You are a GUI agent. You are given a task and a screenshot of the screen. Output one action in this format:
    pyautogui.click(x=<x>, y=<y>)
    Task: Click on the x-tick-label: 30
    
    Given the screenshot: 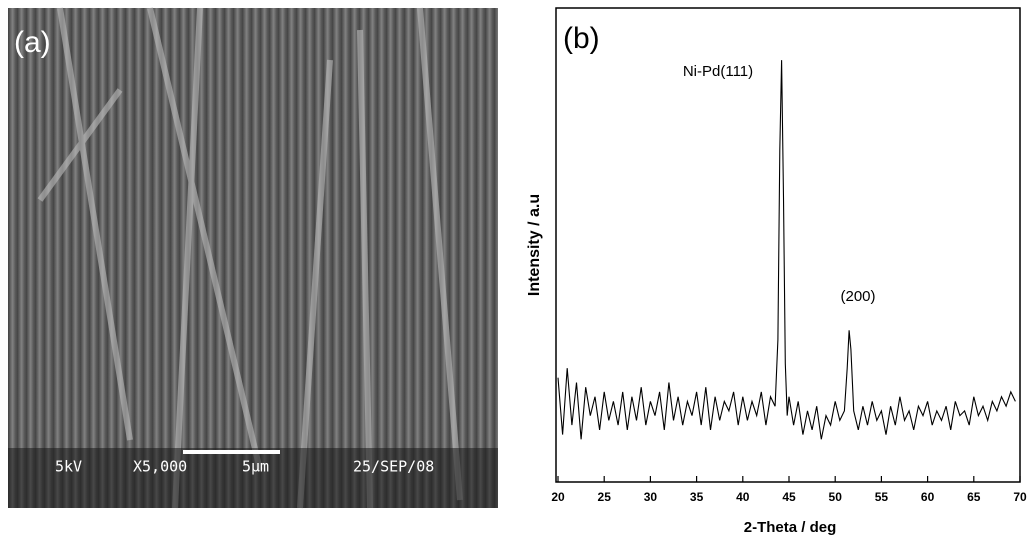 What is the action you would take?
    pyautogui.click(x=651, y=497)
    